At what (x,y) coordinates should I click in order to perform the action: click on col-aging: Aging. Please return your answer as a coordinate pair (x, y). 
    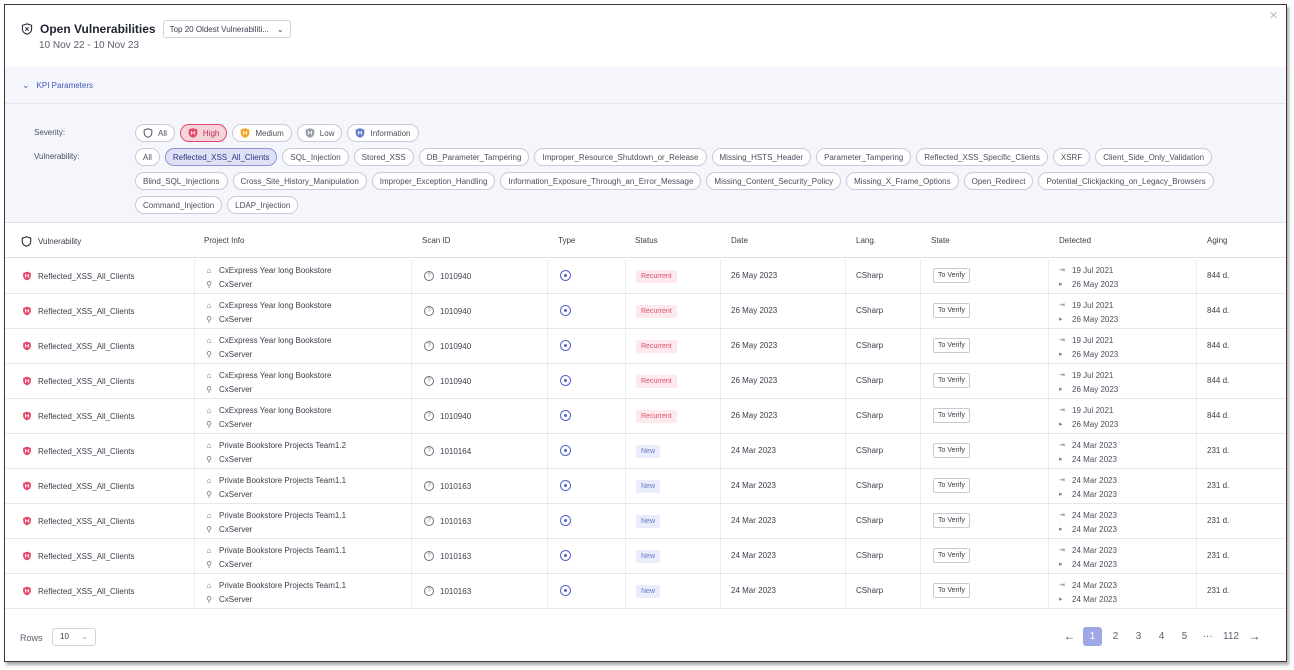
    Looking at the image, I should click on (1217, 240).